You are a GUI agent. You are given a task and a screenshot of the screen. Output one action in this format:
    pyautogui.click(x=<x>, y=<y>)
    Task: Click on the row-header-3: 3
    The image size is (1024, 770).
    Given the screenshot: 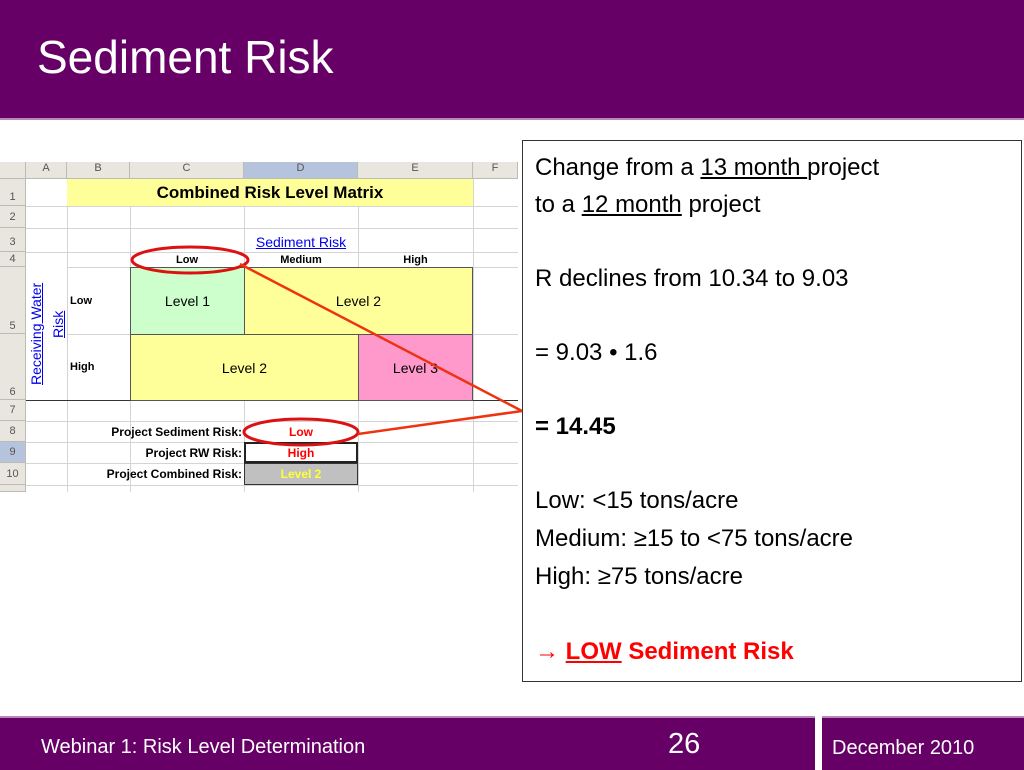 What is the action you would take?
    pyautogui.click(x=13, y=240)
    